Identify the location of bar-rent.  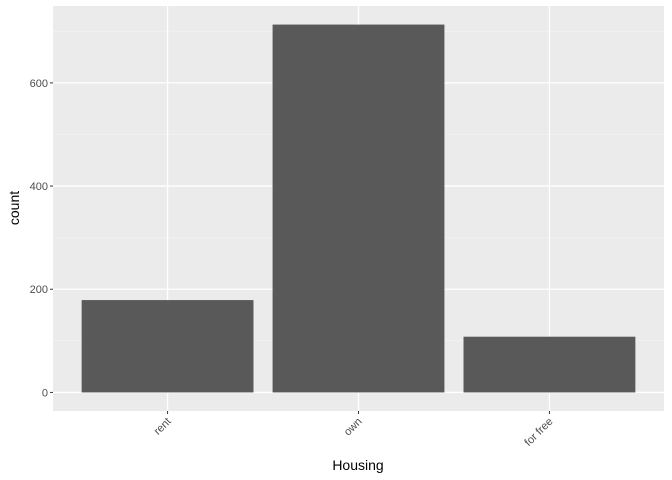
(167, 346).